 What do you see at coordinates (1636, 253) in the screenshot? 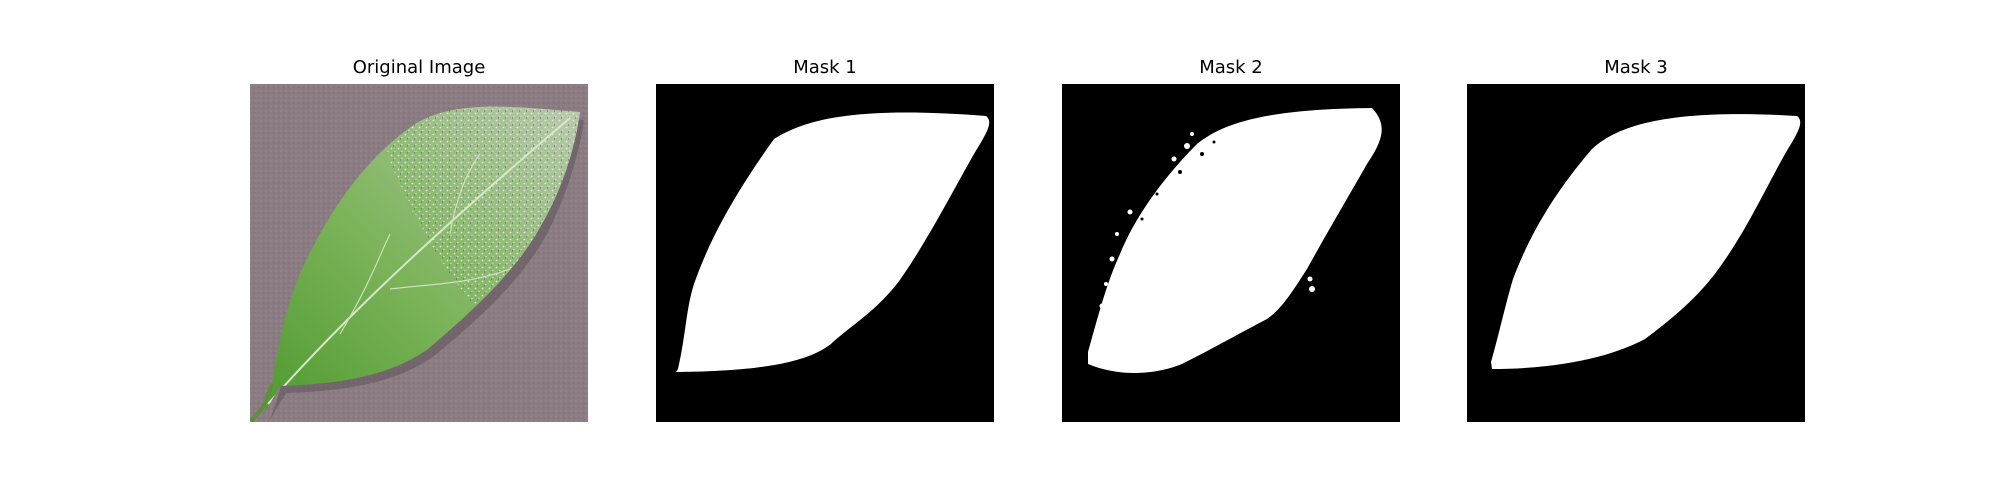
I see `mask-3-image` at bounding box center [1636, 253].